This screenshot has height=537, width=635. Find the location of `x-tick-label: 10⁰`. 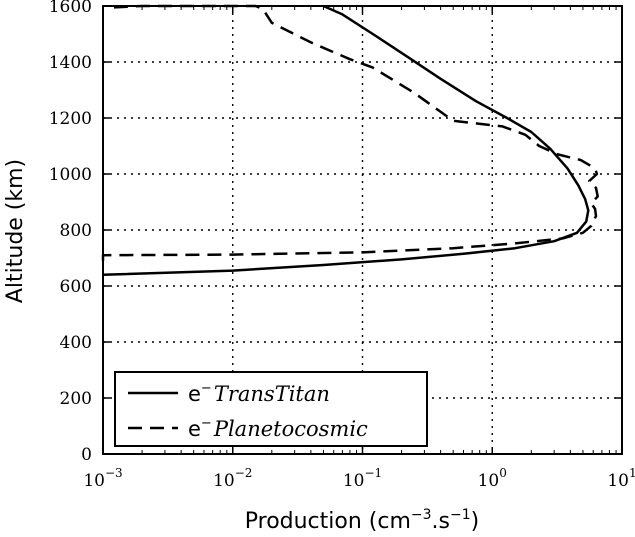

x-tick-label: 10⁰ is located at coordinates (492, 478).